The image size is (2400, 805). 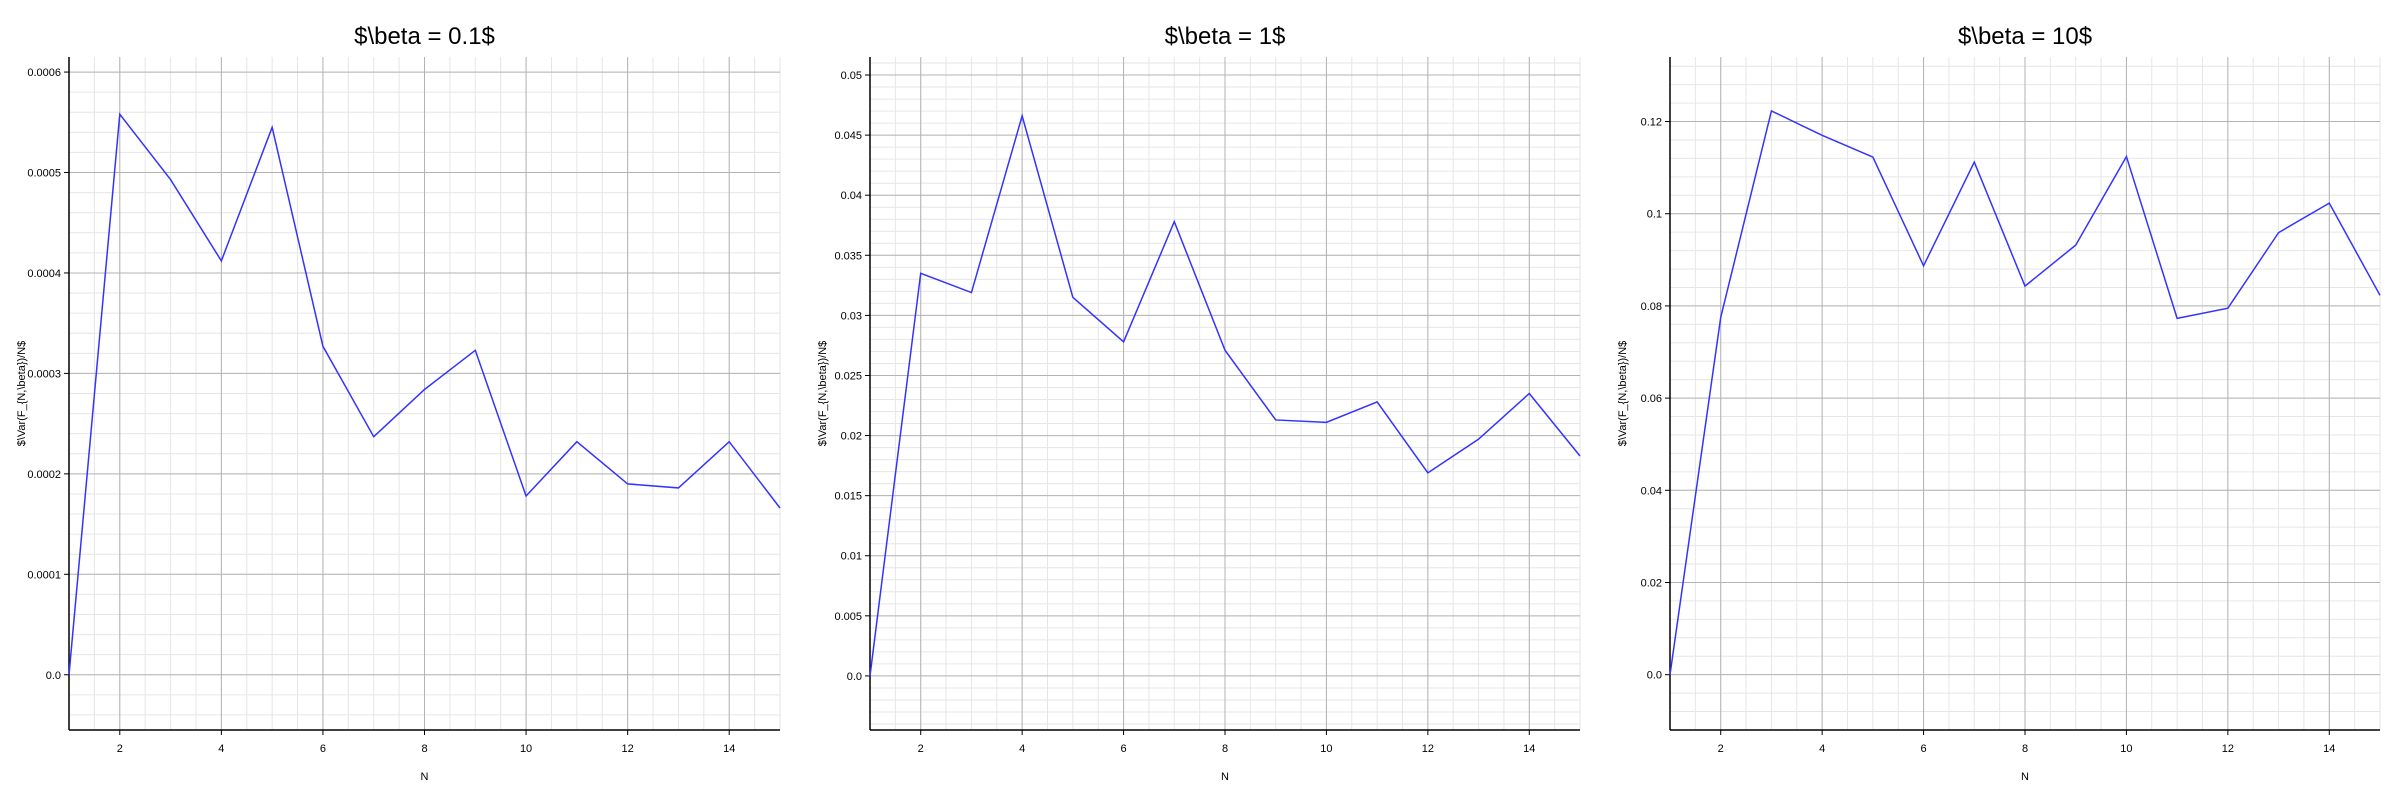 I want to click on y-tick-label: 0.025, so click(x=848, y=376).